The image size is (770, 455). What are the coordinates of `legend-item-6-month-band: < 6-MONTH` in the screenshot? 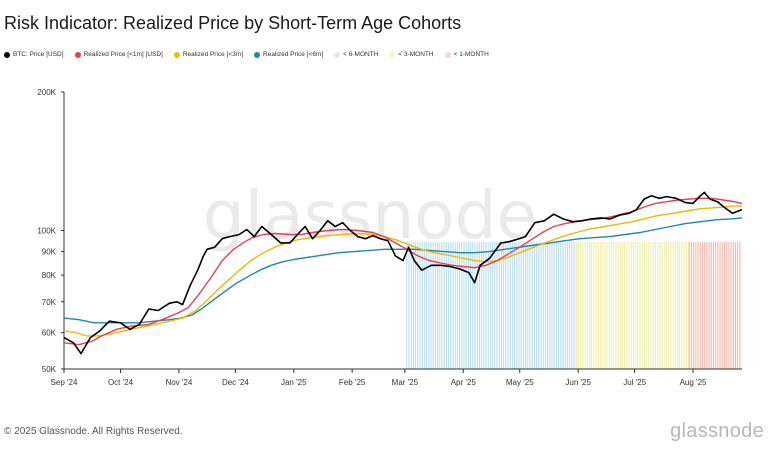 It's located at (356, 54).